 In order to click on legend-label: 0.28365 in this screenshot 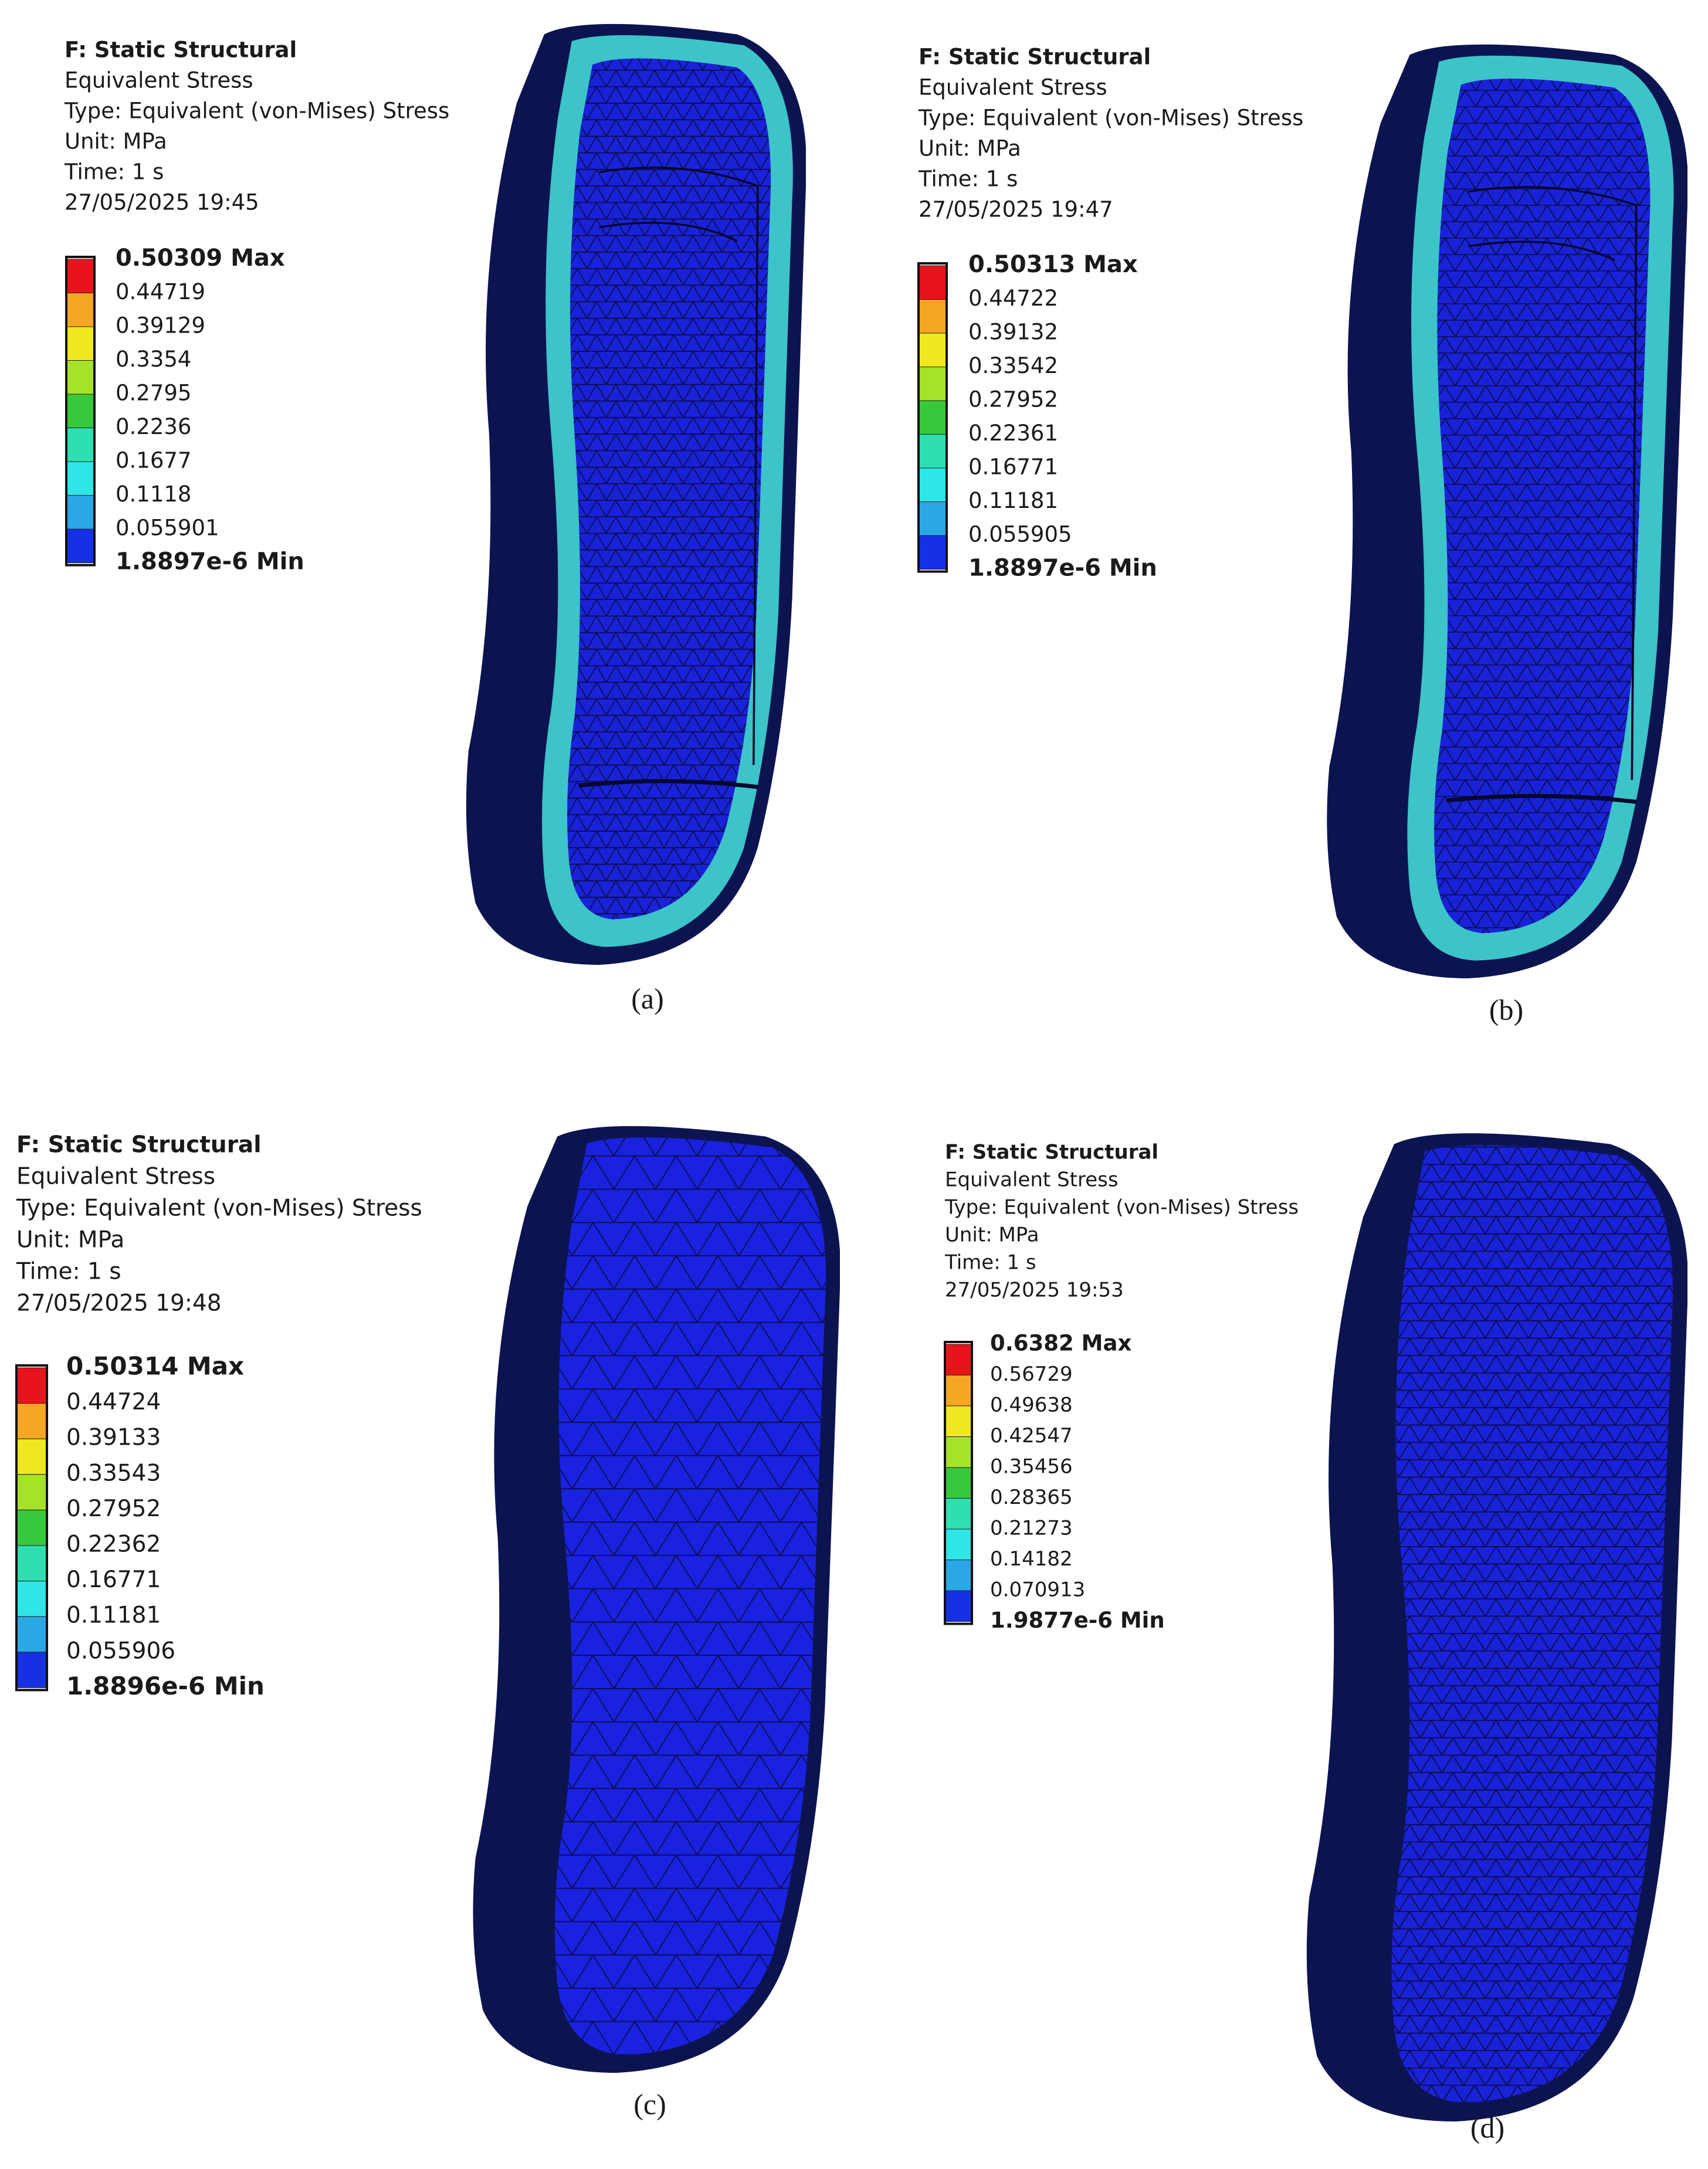, I will do `click(1031, 1497)`.